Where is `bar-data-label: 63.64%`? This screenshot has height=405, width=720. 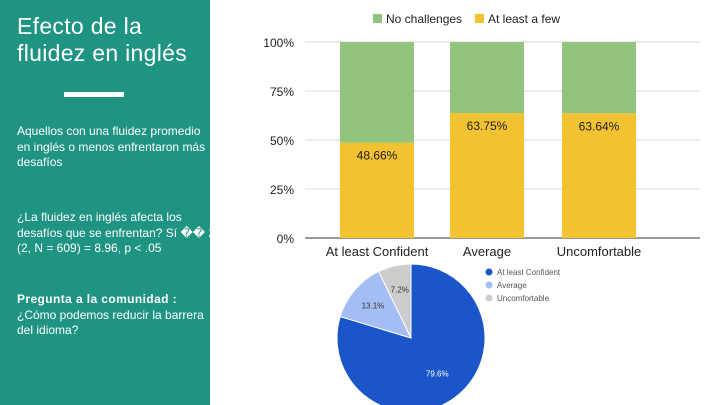
bar-data-label: 63.64% is located at coordinates (599, 126).